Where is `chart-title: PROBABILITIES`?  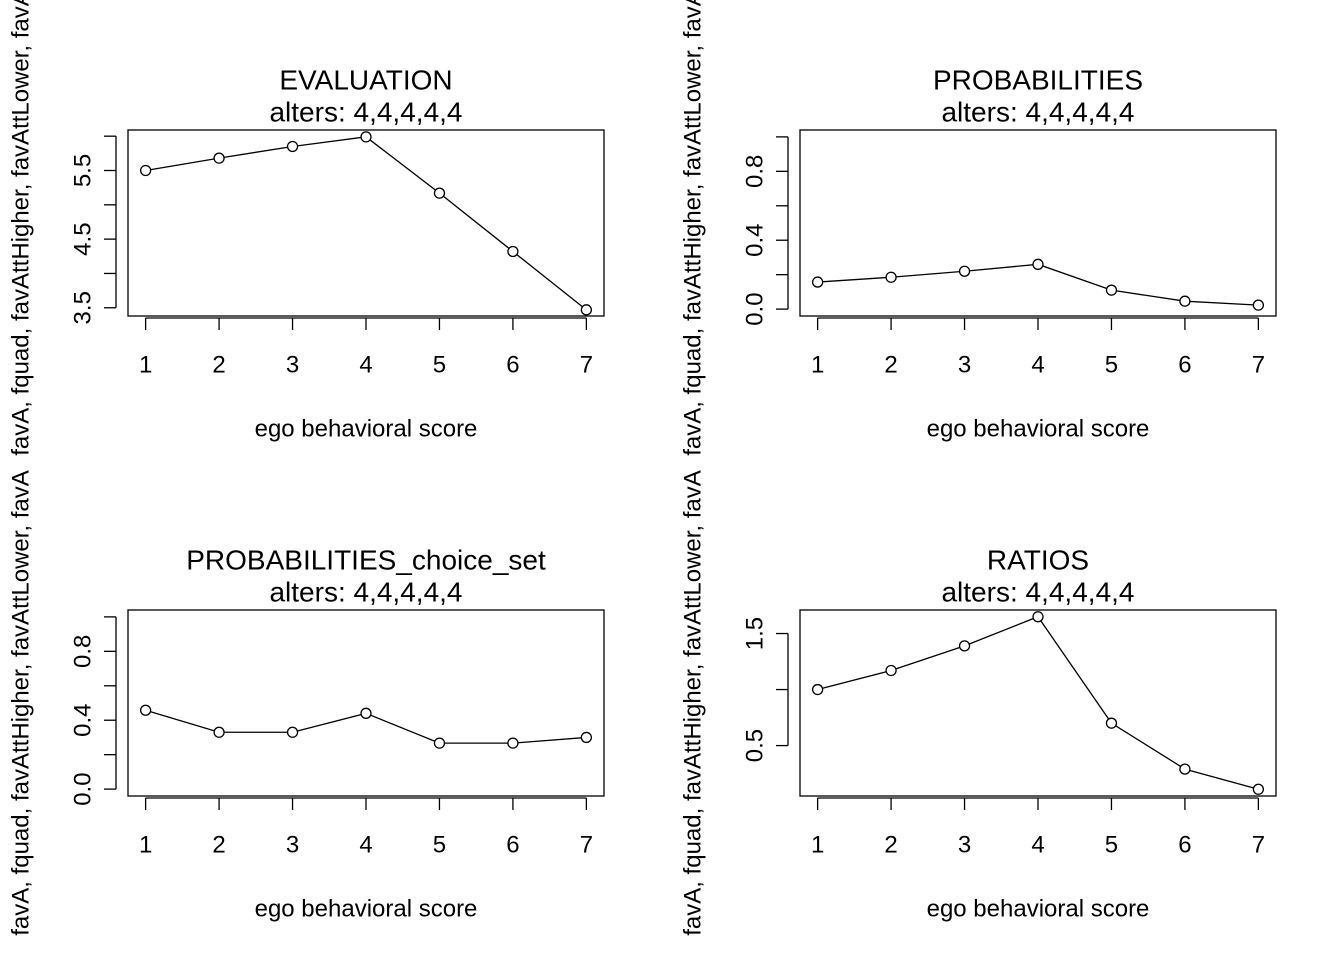
chart-title: PROBABILITIES is located at coordinates (1038, 79).